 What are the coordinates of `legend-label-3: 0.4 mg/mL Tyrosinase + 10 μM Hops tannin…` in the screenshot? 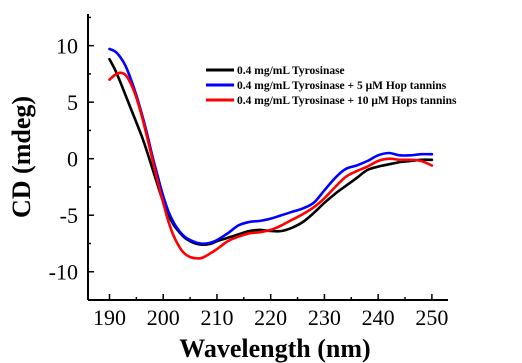 It's located at (347, 101).